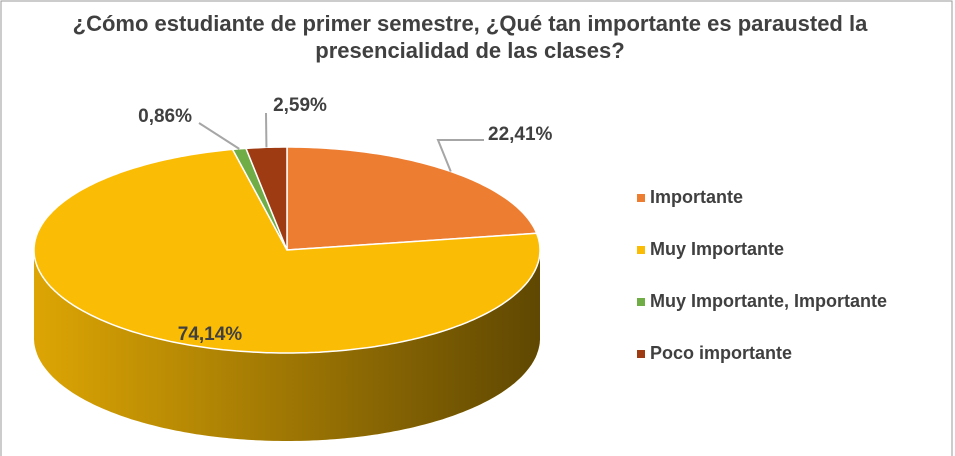 This screenshot has width=955, height=456. Describe the element at coordinates (520, 134) in the screenshot. I see `data-label: 22,41%` at that location.